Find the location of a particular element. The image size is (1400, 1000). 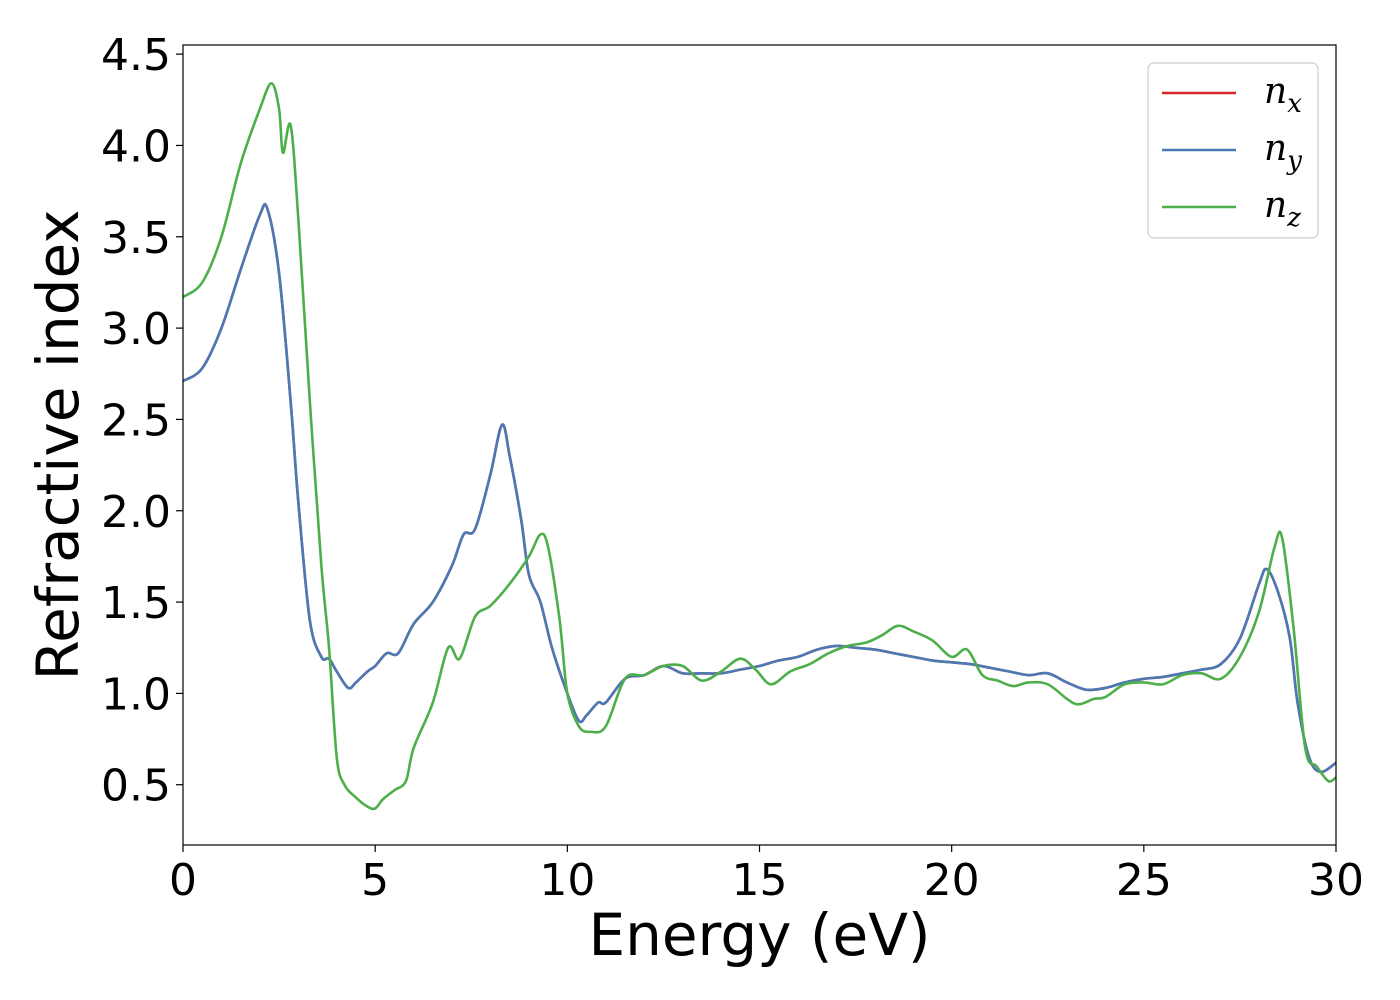

y-tick-label: 0.5 is located at coordinates (136, 786).